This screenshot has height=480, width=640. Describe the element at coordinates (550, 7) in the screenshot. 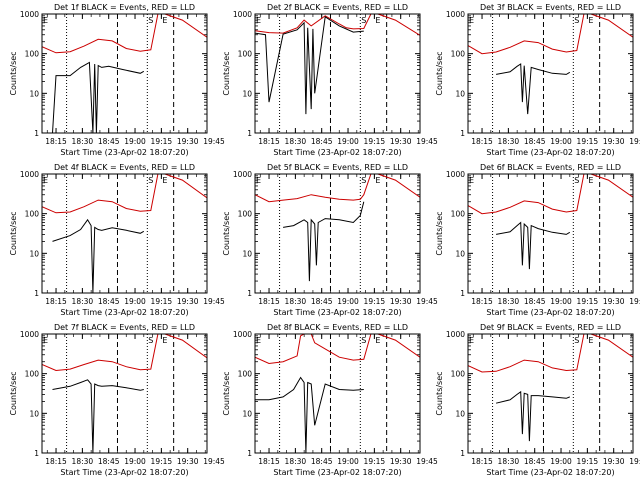

I see `chart-title: Det 3f BLACK = Events, RED = LLD` at that location.